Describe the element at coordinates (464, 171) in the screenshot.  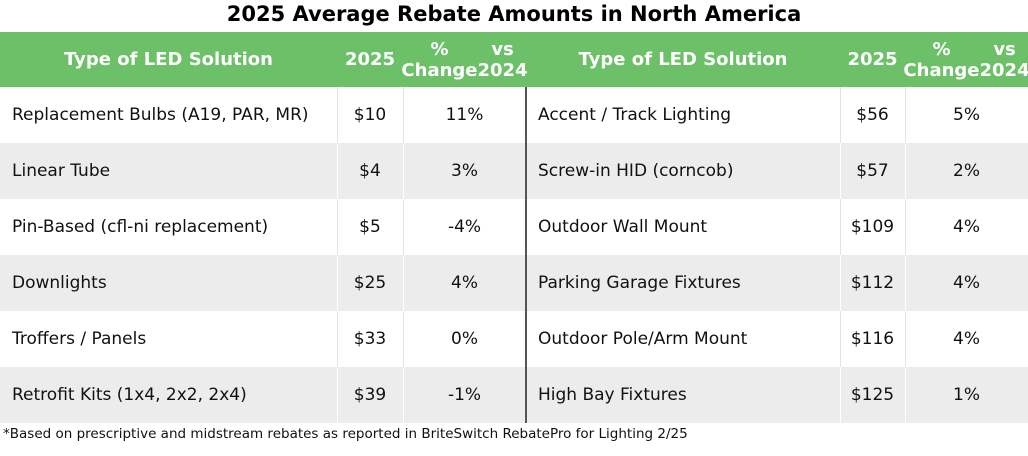
I see `percent-change: 3%` at that location.